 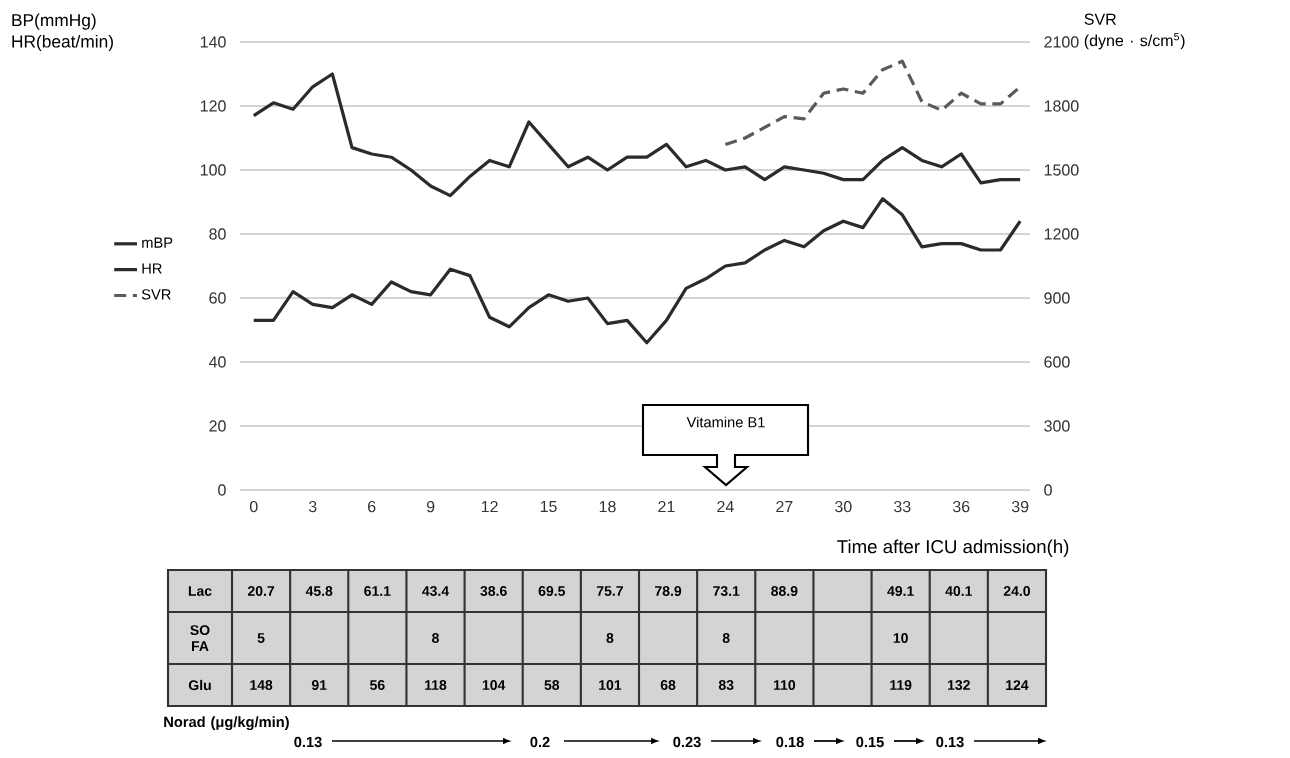 What do you see at coordinates (213, 170) in the screenshot?
I see `y-tick-label: 100` at bounding box center [213, 170].